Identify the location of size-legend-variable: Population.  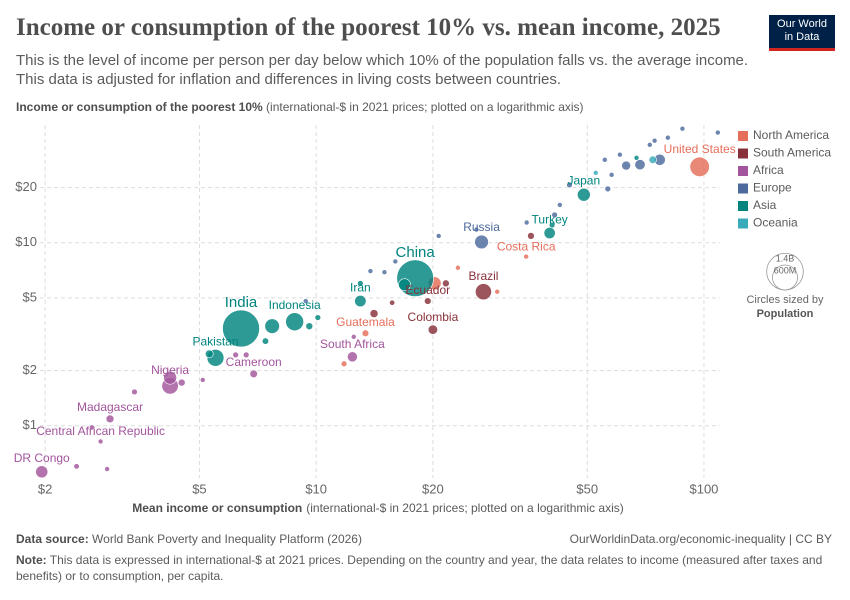
(785, 314).